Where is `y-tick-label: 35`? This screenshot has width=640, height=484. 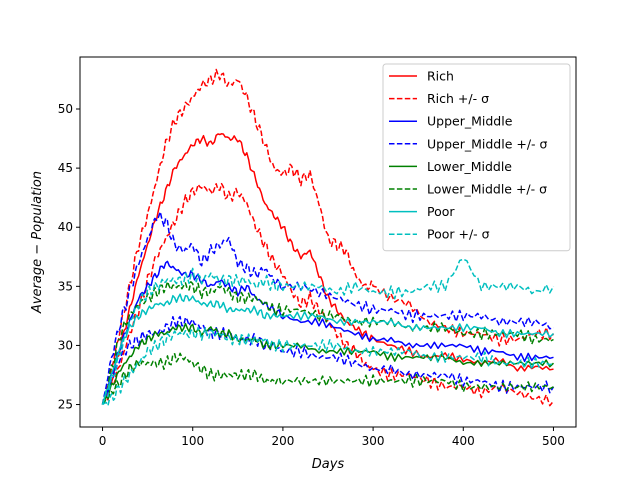 y-tick-label: 35 is located at coordinates (65, 286).